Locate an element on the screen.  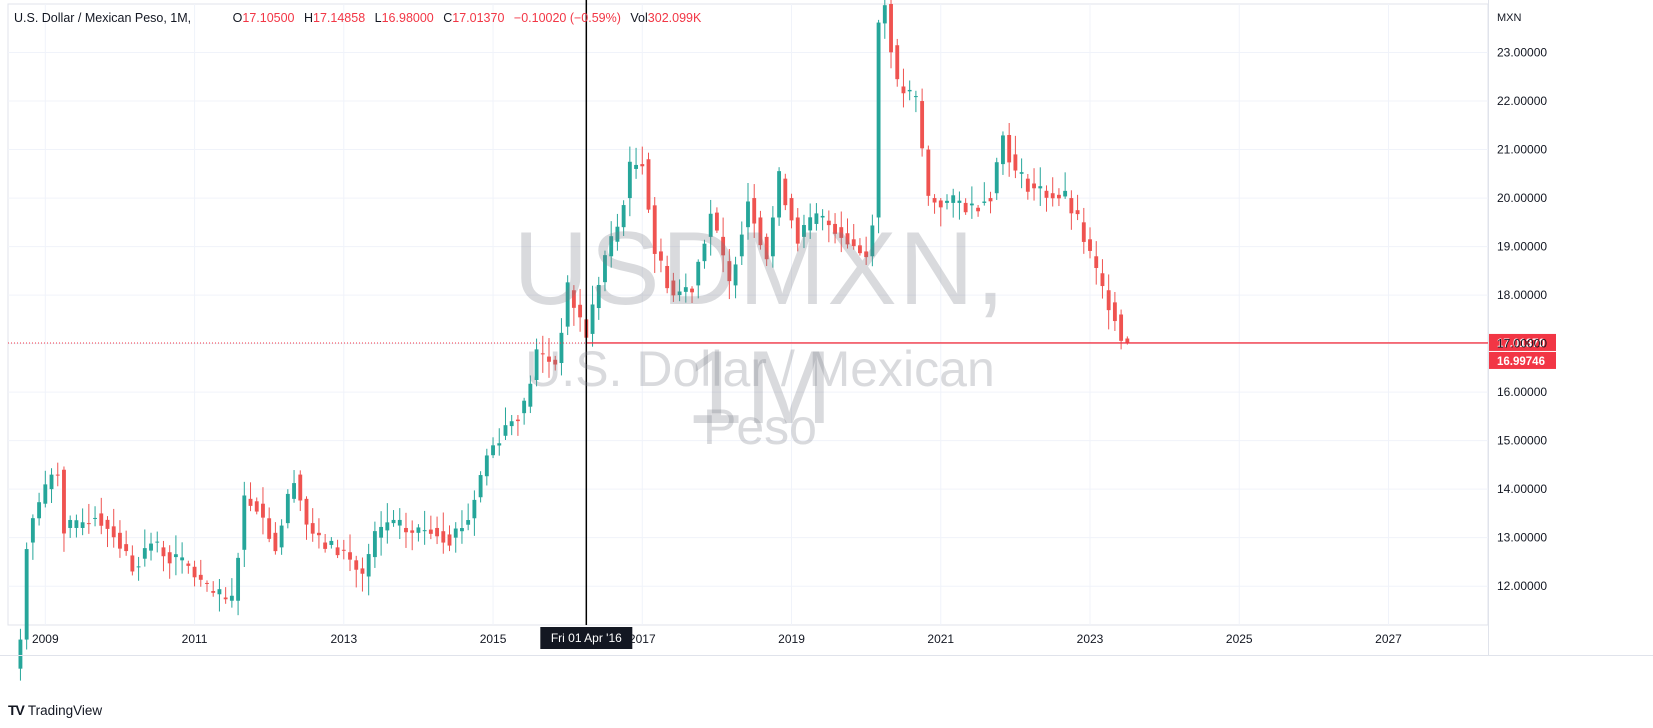
secondary-label: 16.99746 is located at coordinates (1521, 362).